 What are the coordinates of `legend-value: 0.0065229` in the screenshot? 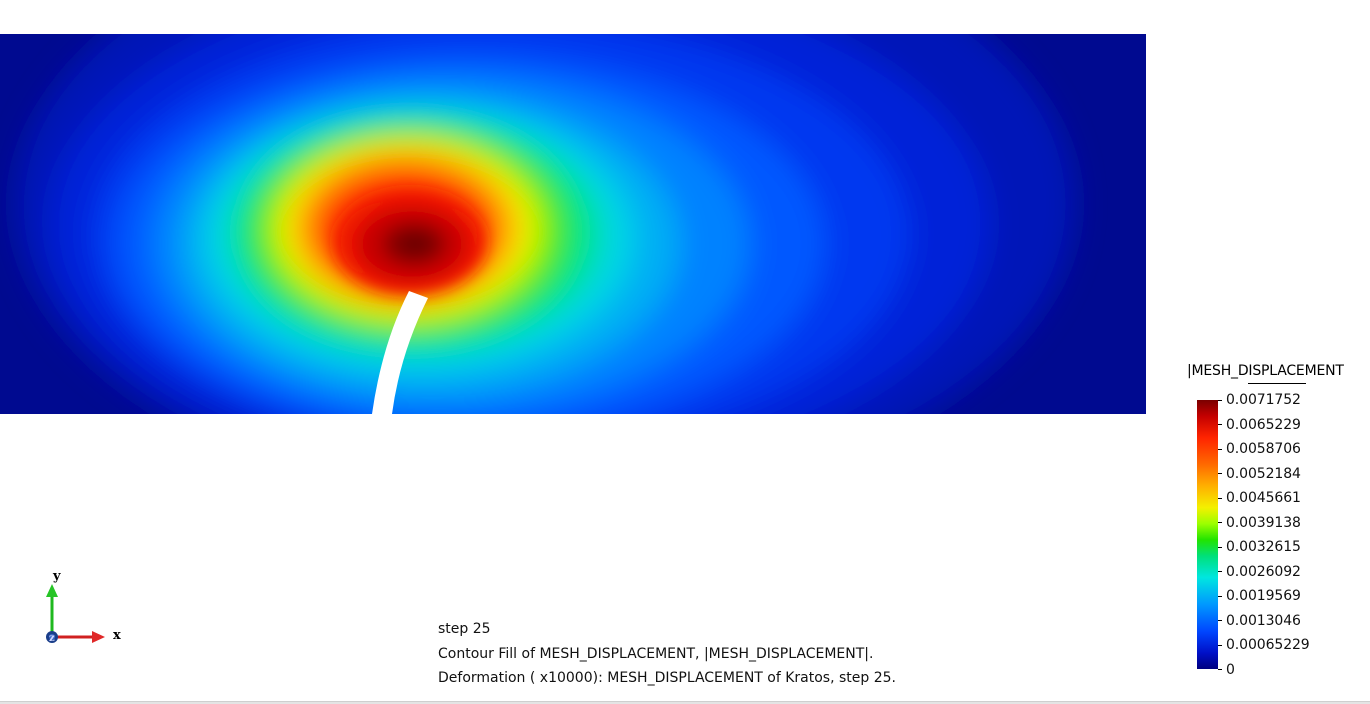 It's located at (1263, 424).